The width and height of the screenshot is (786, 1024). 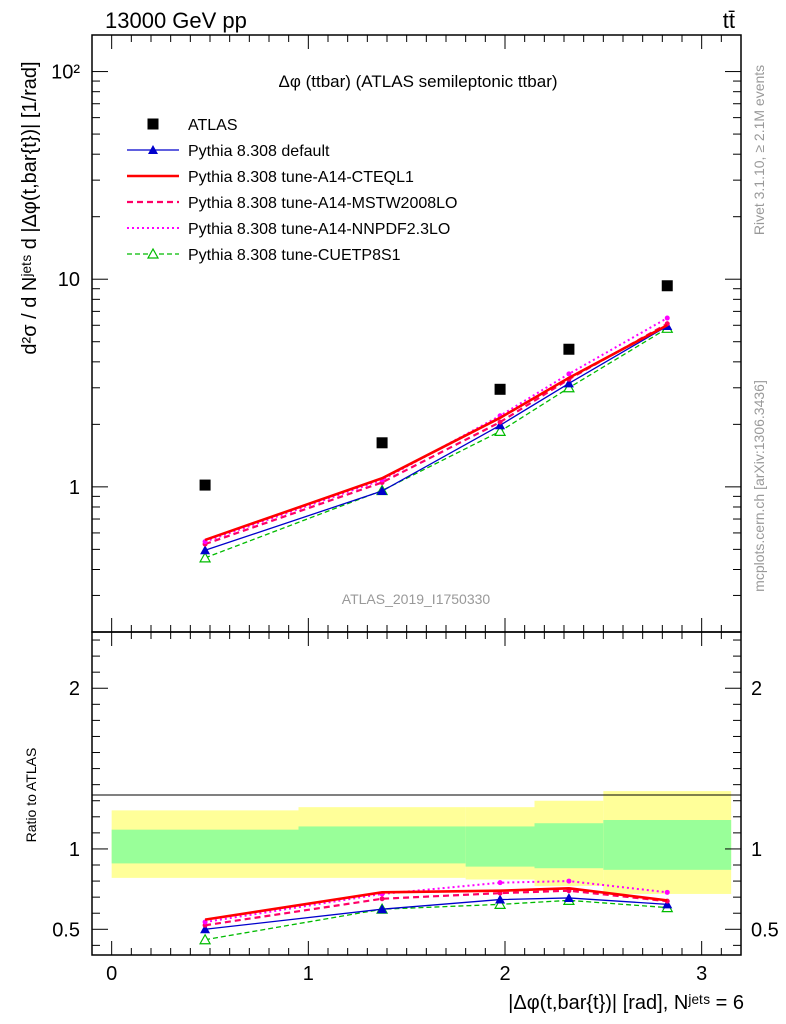 I want to click on legend-entry-atlas: ATLAS, so click(x=192, y=125).